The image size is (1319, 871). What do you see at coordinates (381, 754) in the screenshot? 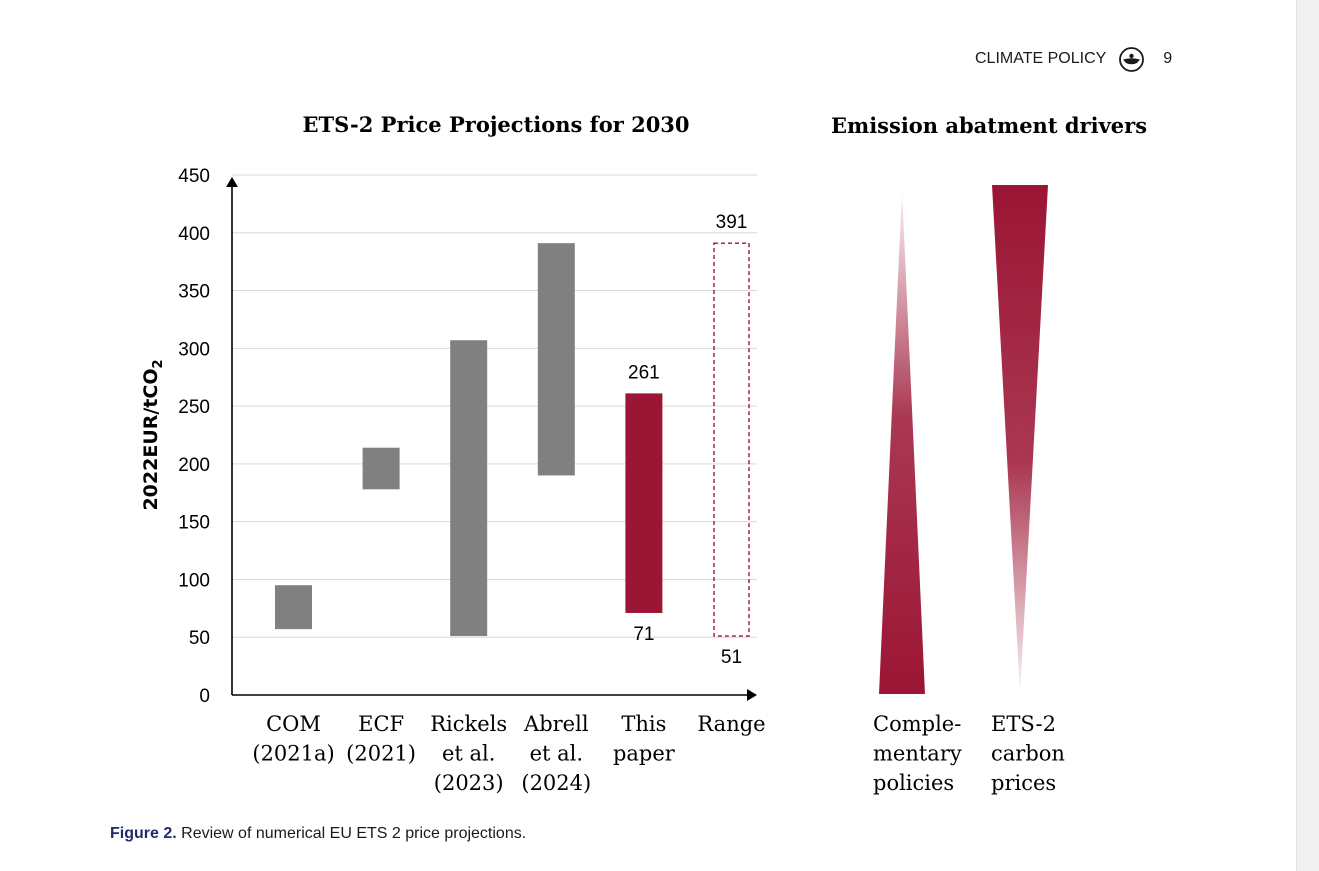
I see `x-tick-label: (2021)` at bounding box center [381, 754].